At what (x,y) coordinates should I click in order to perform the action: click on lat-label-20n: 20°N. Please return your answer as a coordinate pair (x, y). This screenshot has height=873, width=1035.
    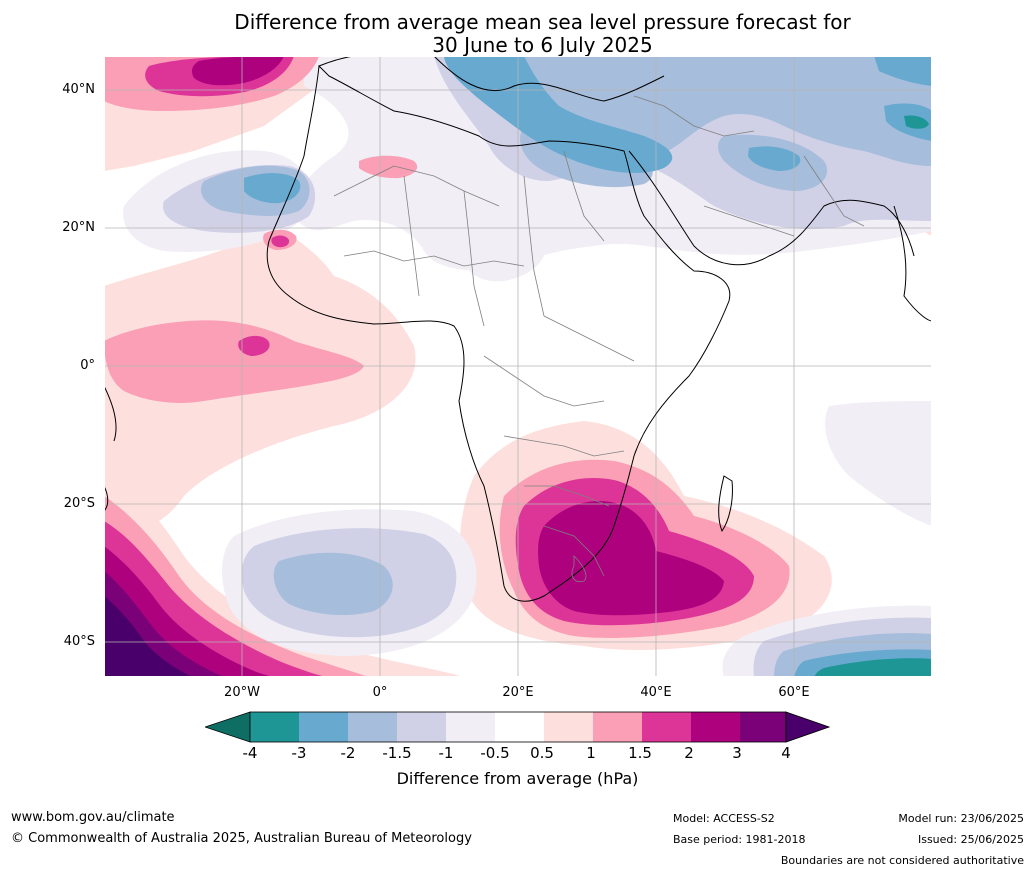
    Looking at the image, I should click on (78, 227).